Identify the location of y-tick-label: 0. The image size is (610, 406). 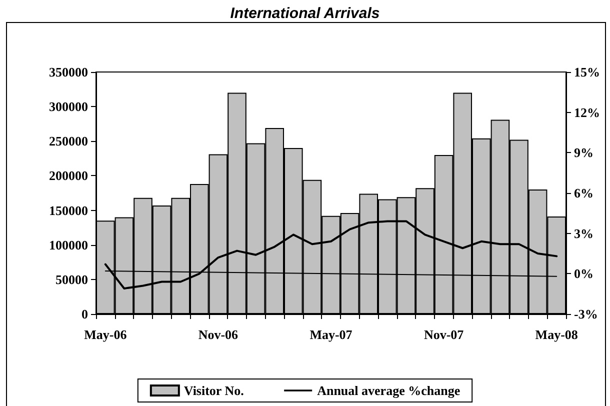
(85, 314).